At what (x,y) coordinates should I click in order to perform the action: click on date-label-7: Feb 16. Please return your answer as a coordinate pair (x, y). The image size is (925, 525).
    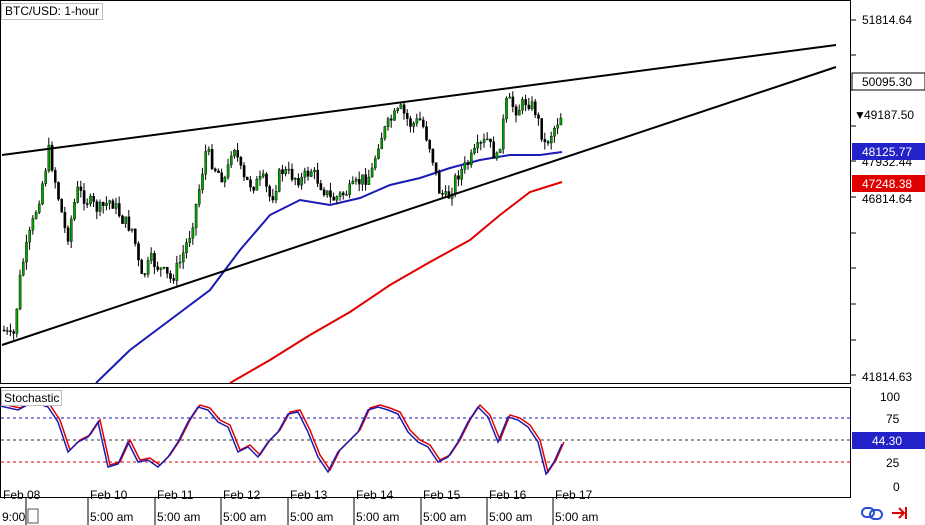
    Looking at the image, I should click on (508, 495).